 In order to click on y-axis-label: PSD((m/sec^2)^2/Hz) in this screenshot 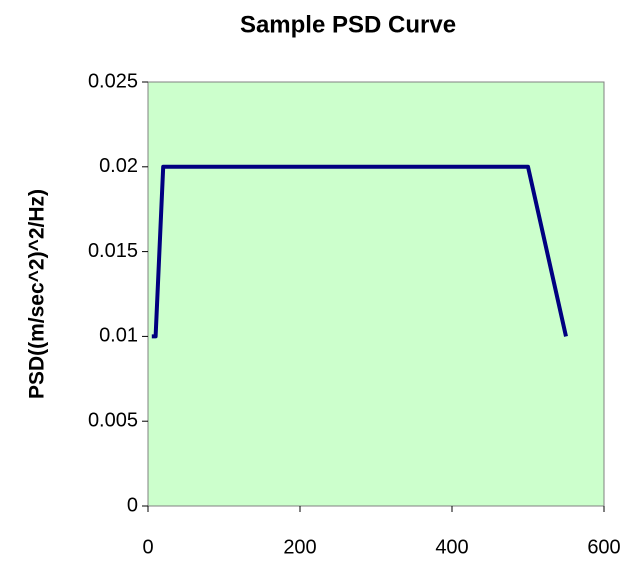, I will do `click(37, 294)`.